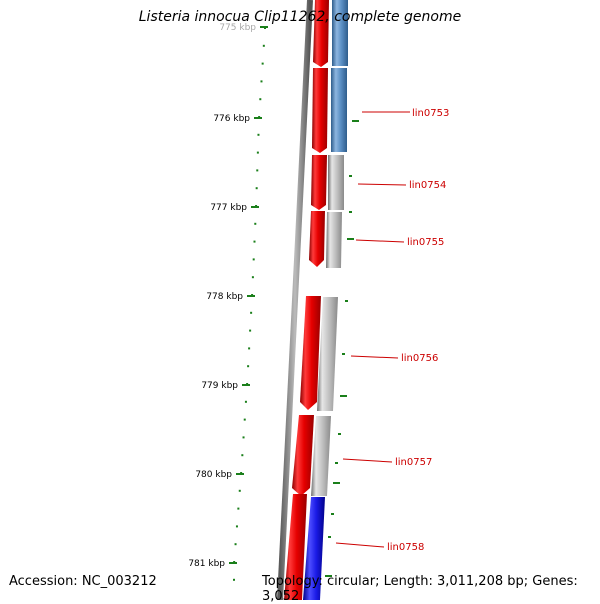 The image size is (600, 604). Describe the element at coordinates (427, 185) in the screenshot. I see `gene-label-lin0754: lin0754` at that location.